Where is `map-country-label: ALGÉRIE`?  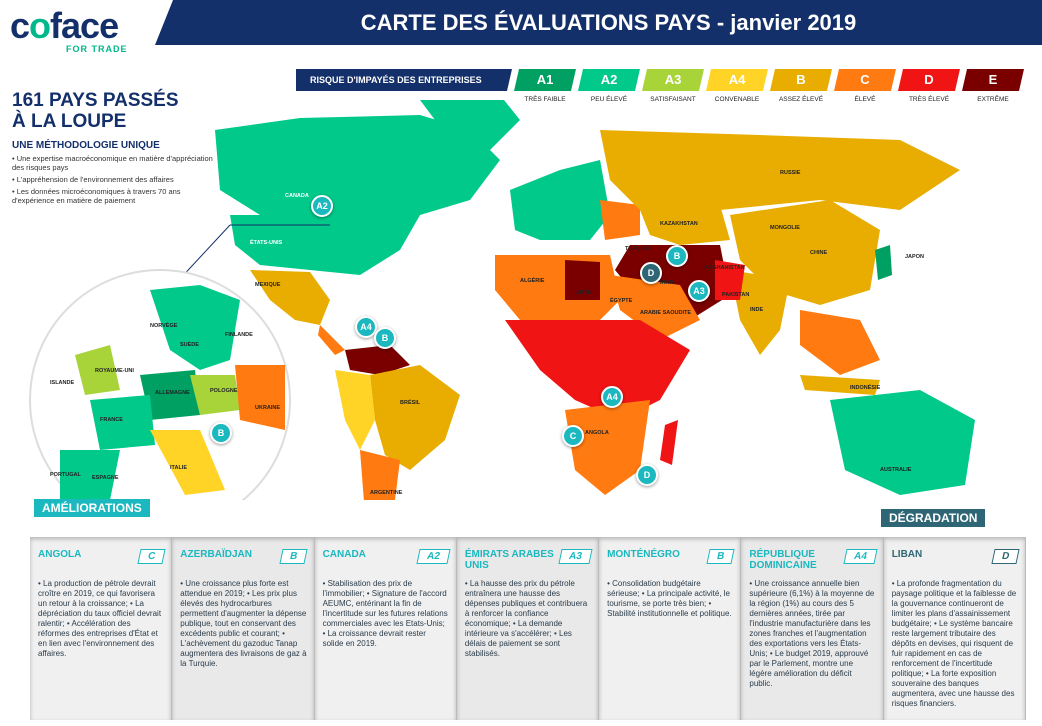 map-country-label: ALGÉRIE is located at coordinates (532, 281).